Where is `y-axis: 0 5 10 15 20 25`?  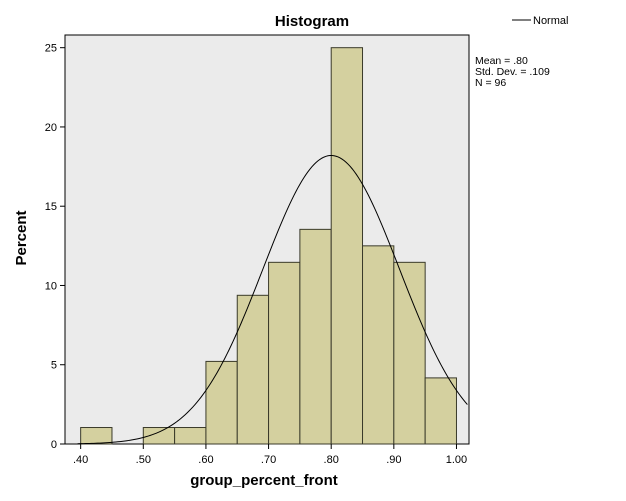
y-axis: 0 5 10 15 20 25 is located at coordinates (55, 247).